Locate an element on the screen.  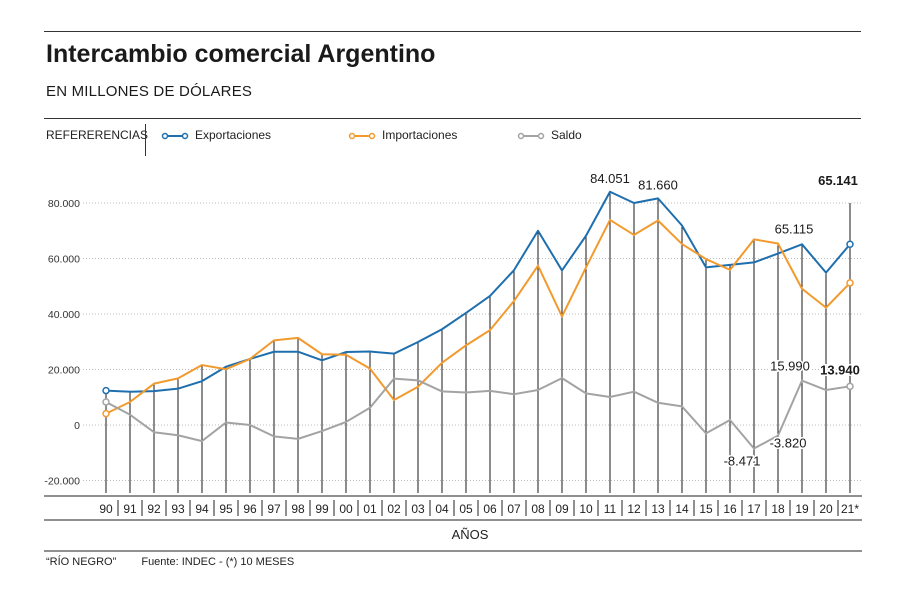
legend-marker-exportaciones is located at coordinates (175, 136).